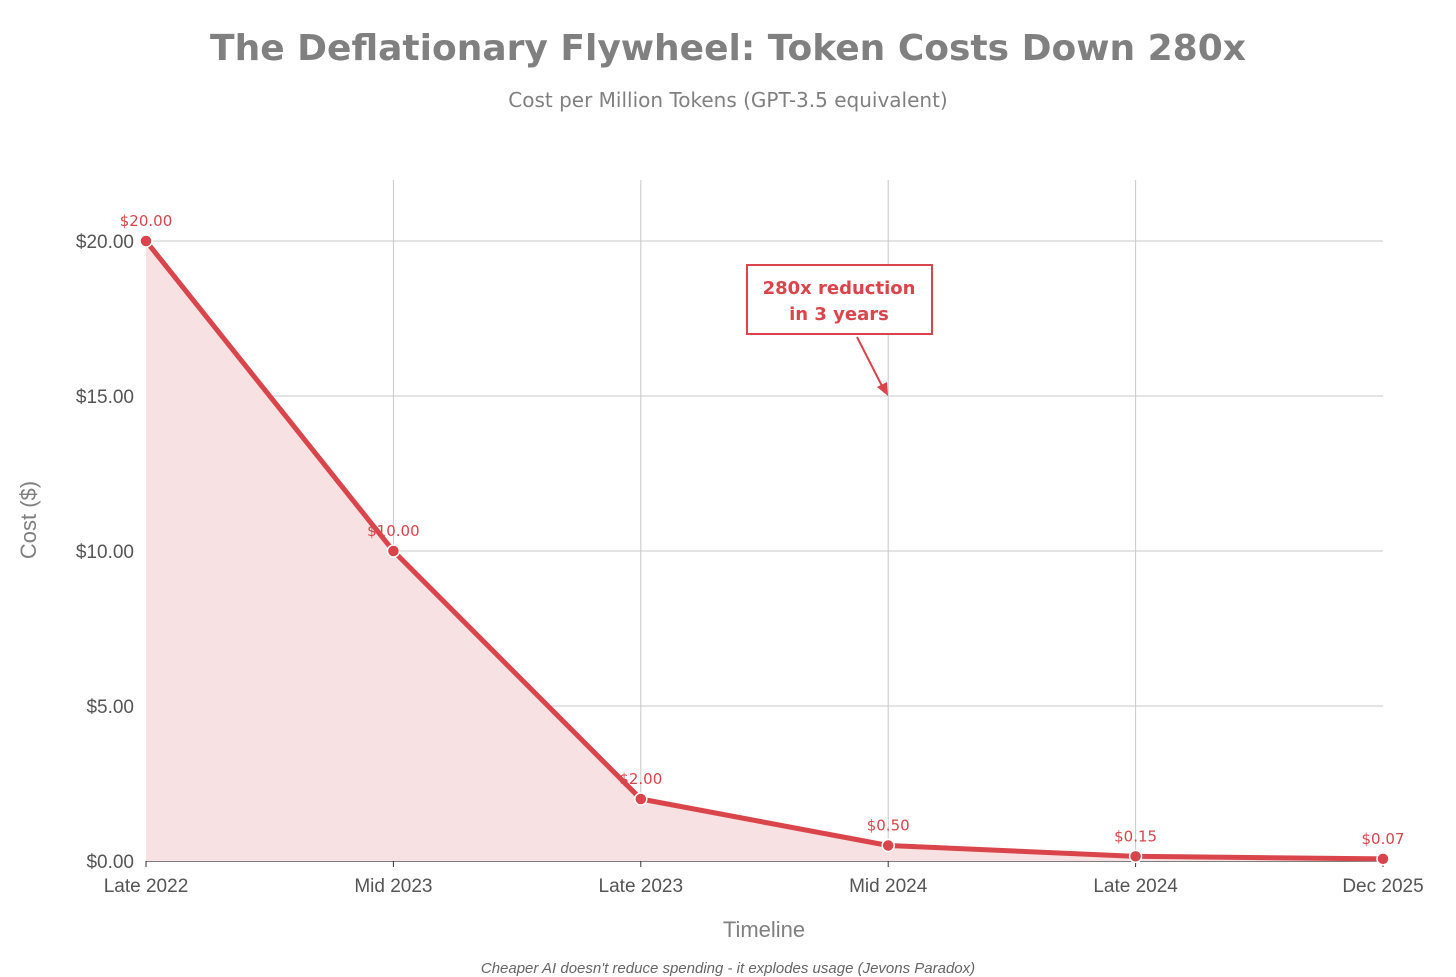 Image resolution: width=1456 pixels, height=977 pixels. I want to click on annotation-arrow-shaft, so click(869, 361).